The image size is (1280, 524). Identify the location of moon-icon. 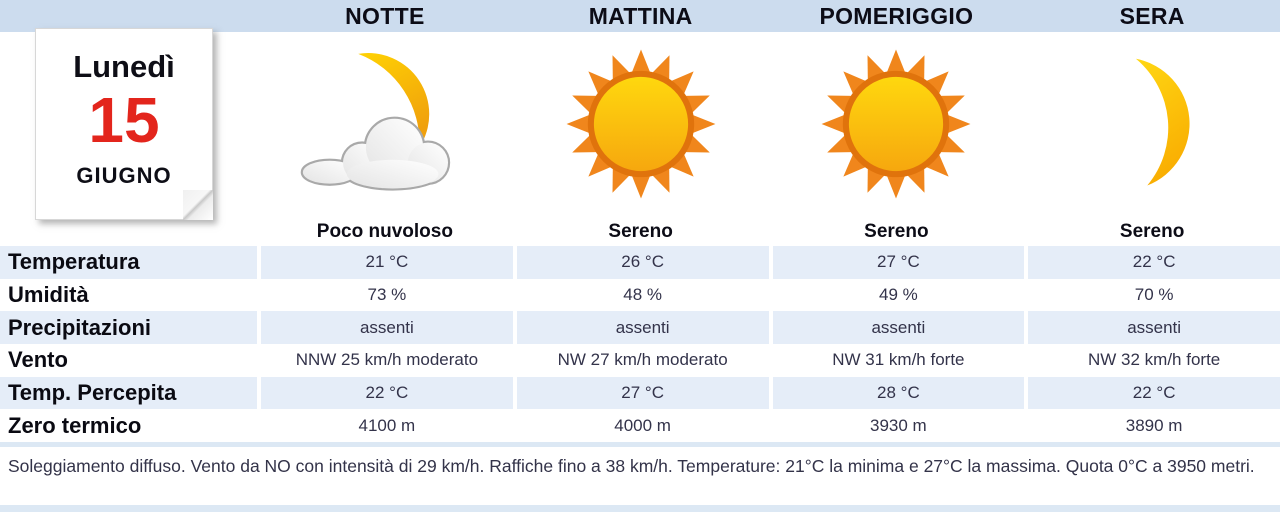
(1163, 121).